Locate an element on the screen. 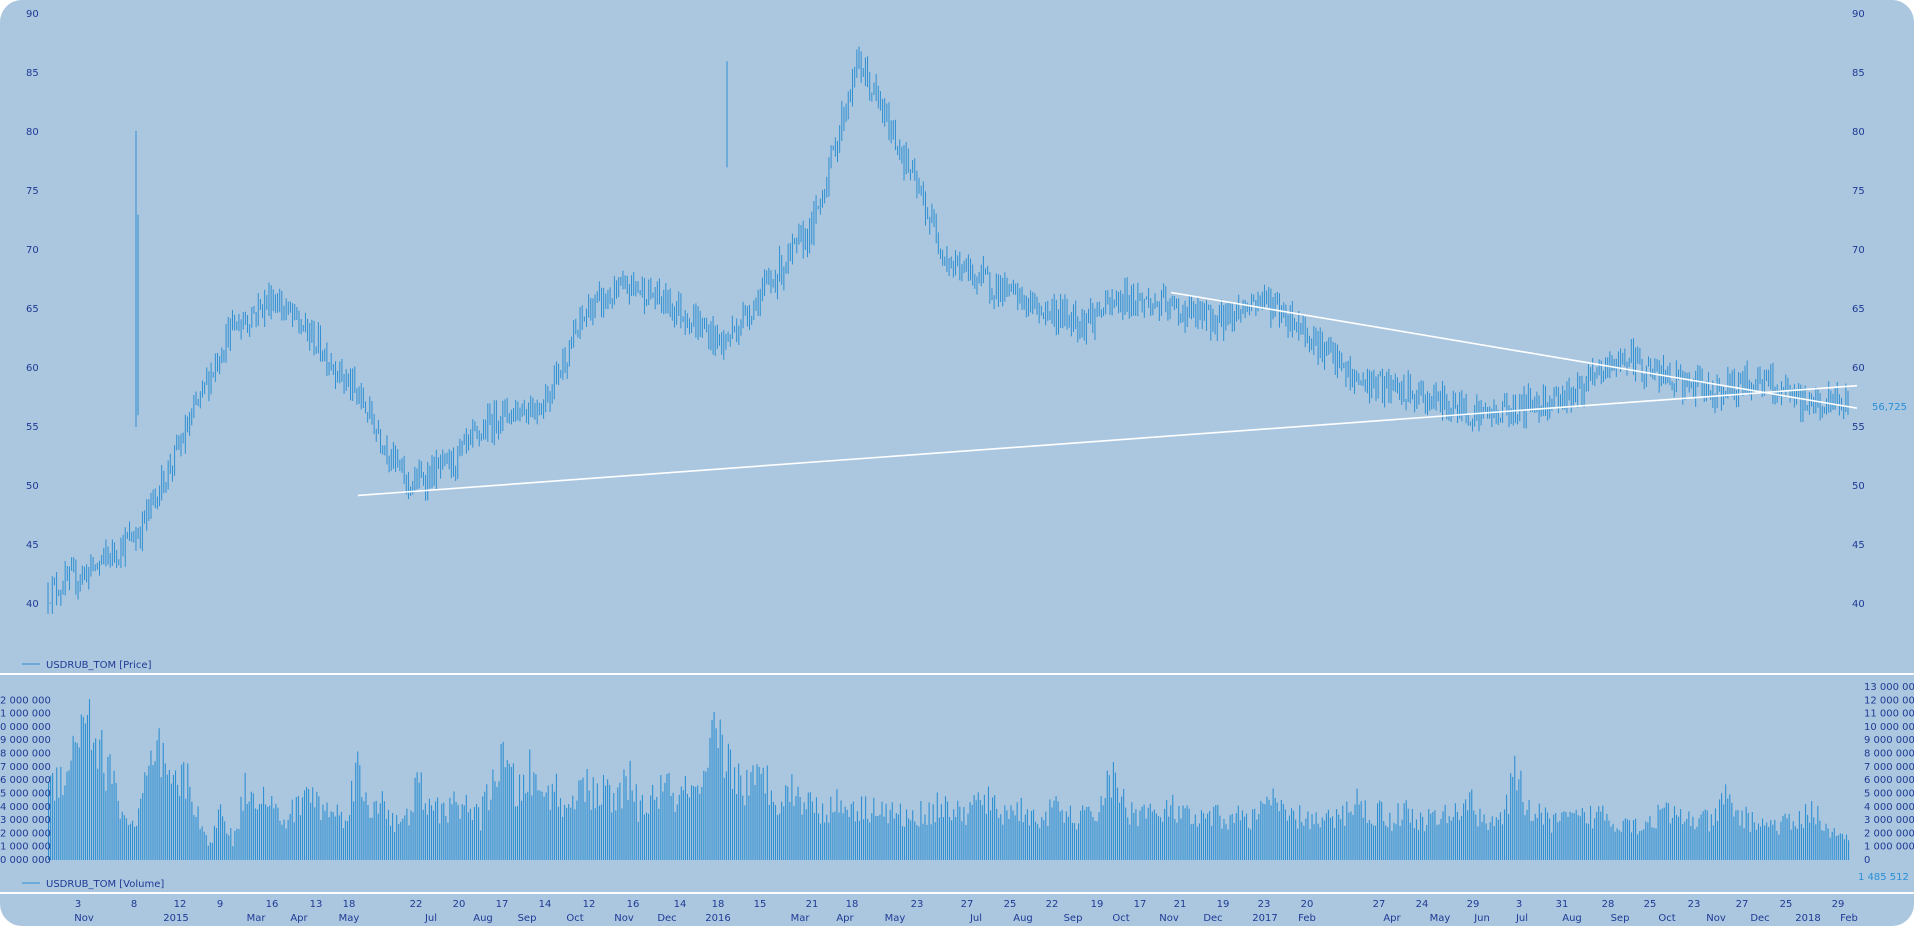 The image size is (1914, 926). x-tick-day: 21 is located at coordinates (812, 904).